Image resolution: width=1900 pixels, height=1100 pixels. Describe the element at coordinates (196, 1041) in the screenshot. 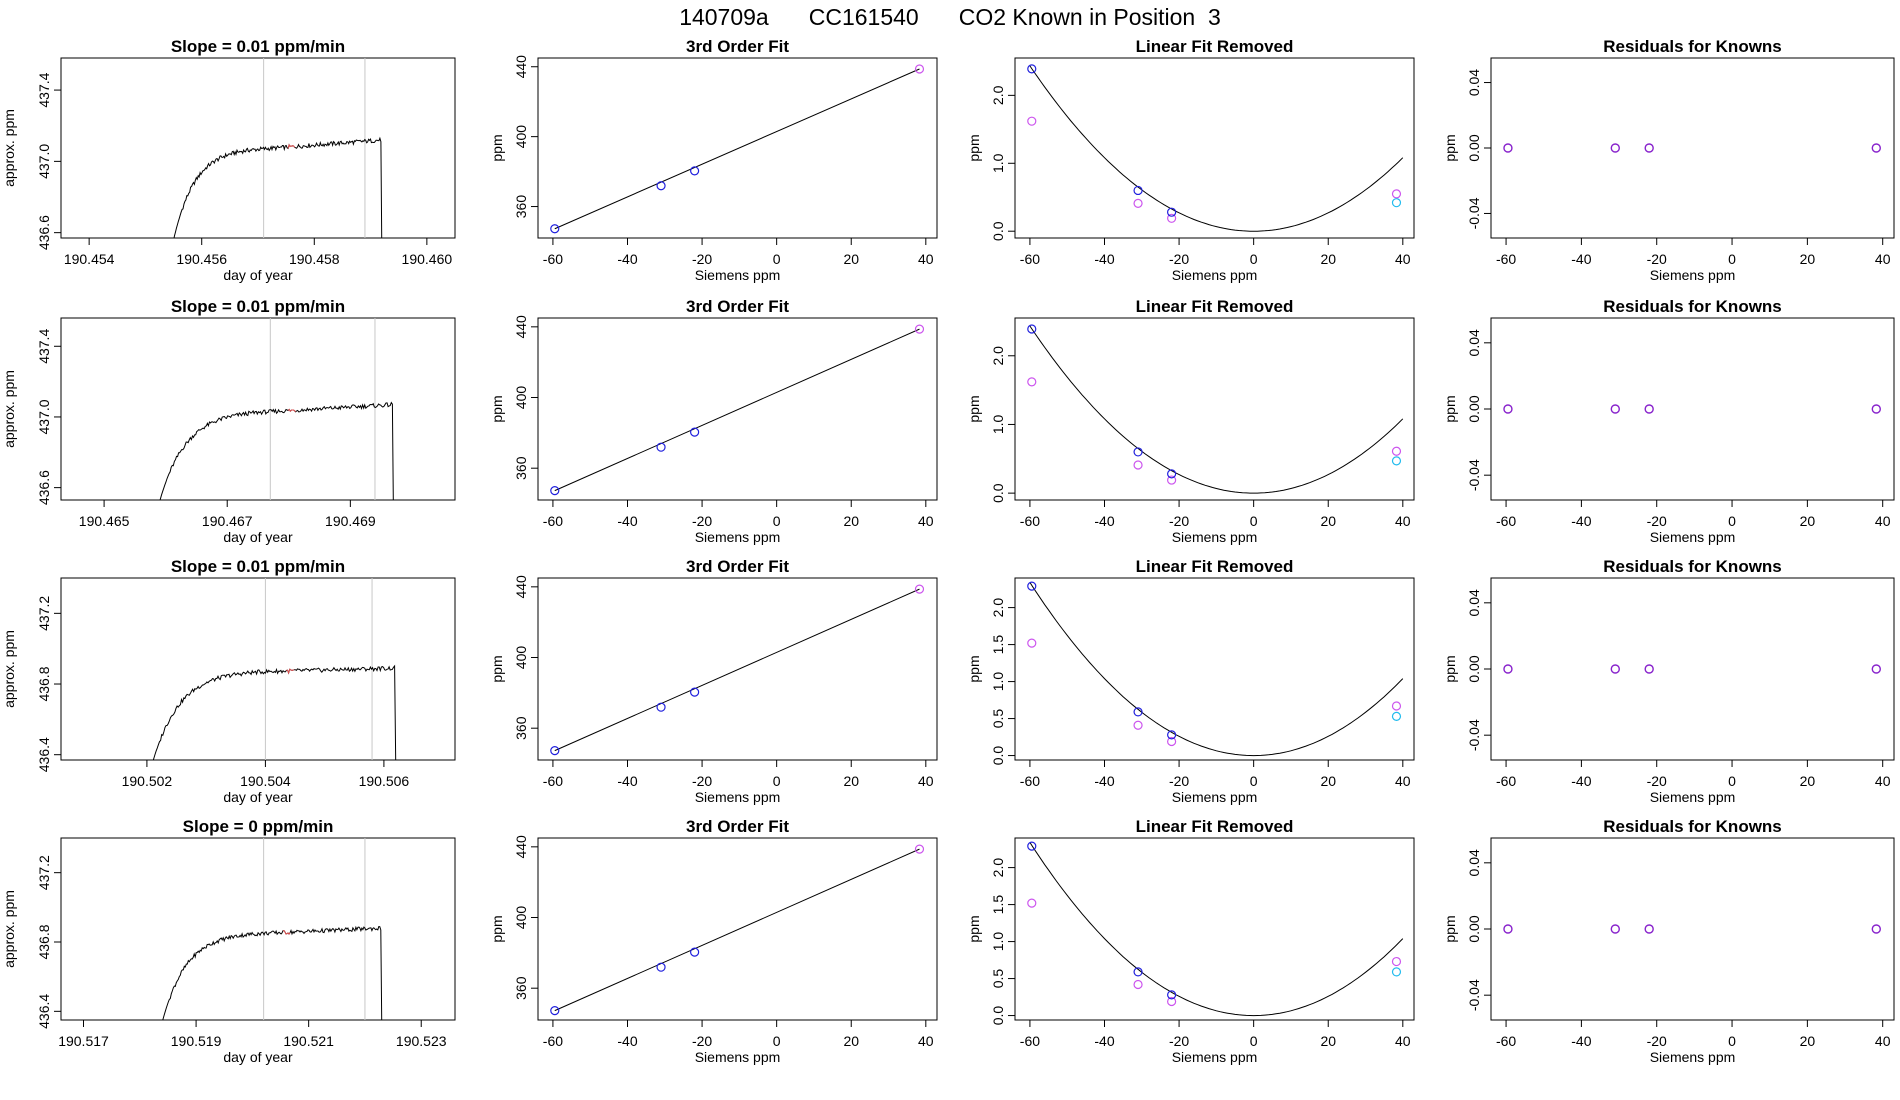

I see `x-tick-label: 190.519` at that location.